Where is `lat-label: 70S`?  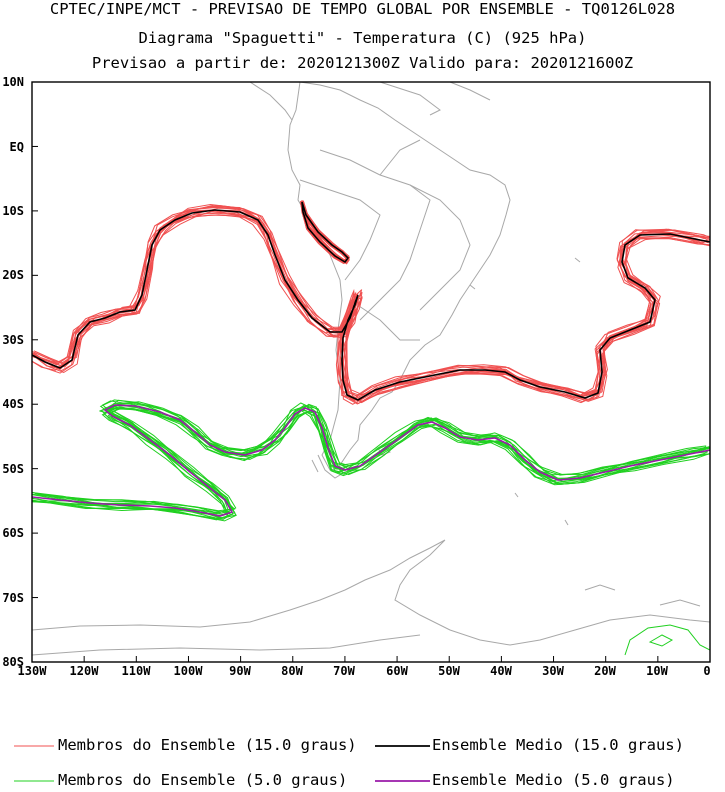
lat-label: 70S is located at coordinates (13, 598).